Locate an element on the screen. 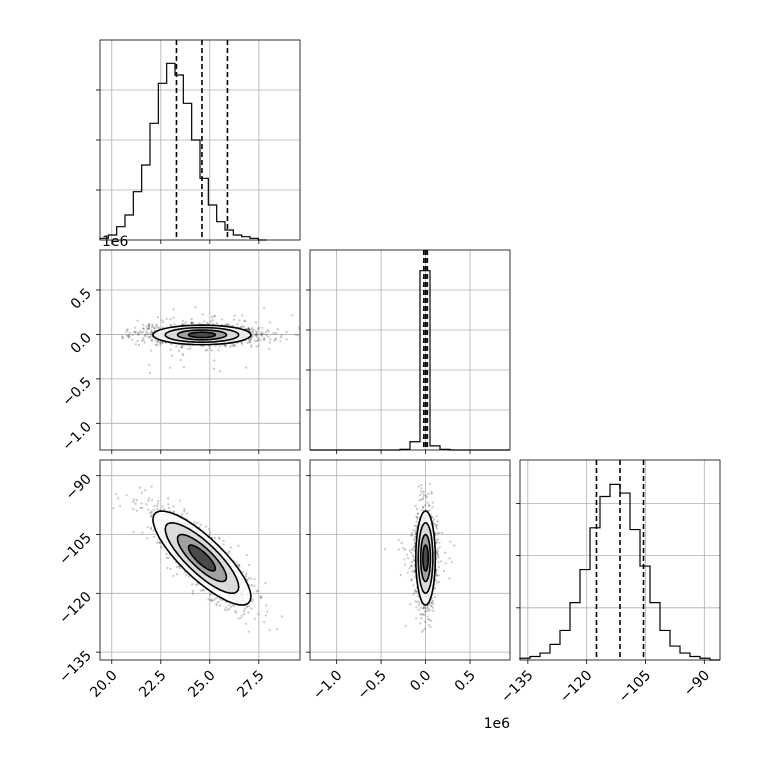 This screenshot has height=760, width=760. x-tick-label: −0.5 is located at coordinates (372, 685).